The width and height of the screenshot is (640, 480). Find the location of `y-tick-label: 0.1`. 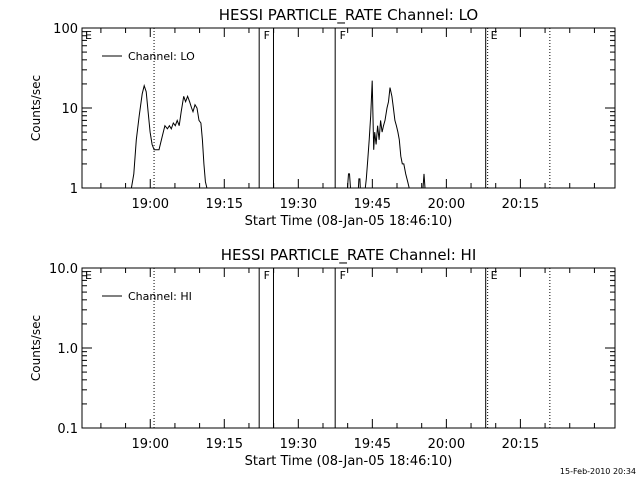

y-tick-label: 0.1 is located at coordinates (67, 429).